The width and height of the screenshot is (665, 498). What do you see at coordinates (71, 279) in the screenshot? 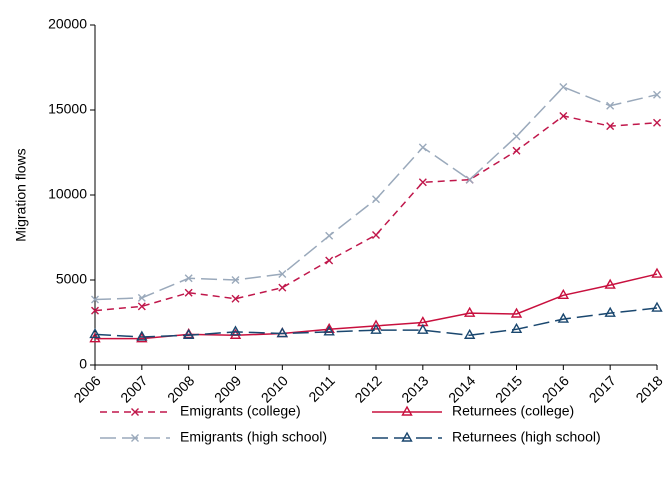
I see `y-tick-label: 5000` at bounding box center [71, 279].